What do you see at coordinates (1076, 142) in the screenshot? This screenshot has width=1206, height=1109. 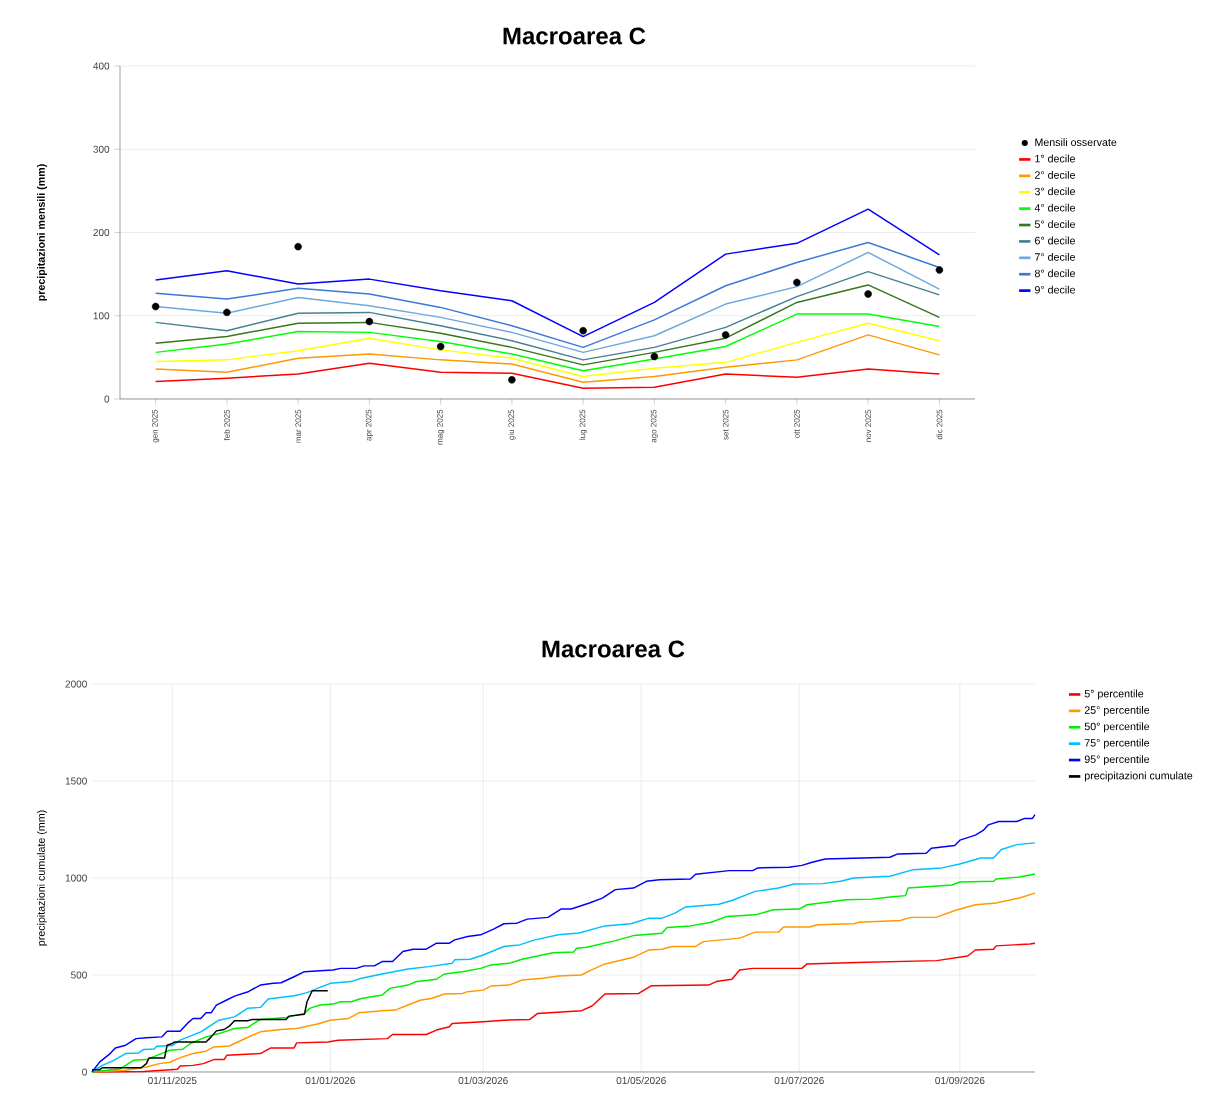 I see `legend-label: Mensili osservate` at bounding box center [1076, 142].